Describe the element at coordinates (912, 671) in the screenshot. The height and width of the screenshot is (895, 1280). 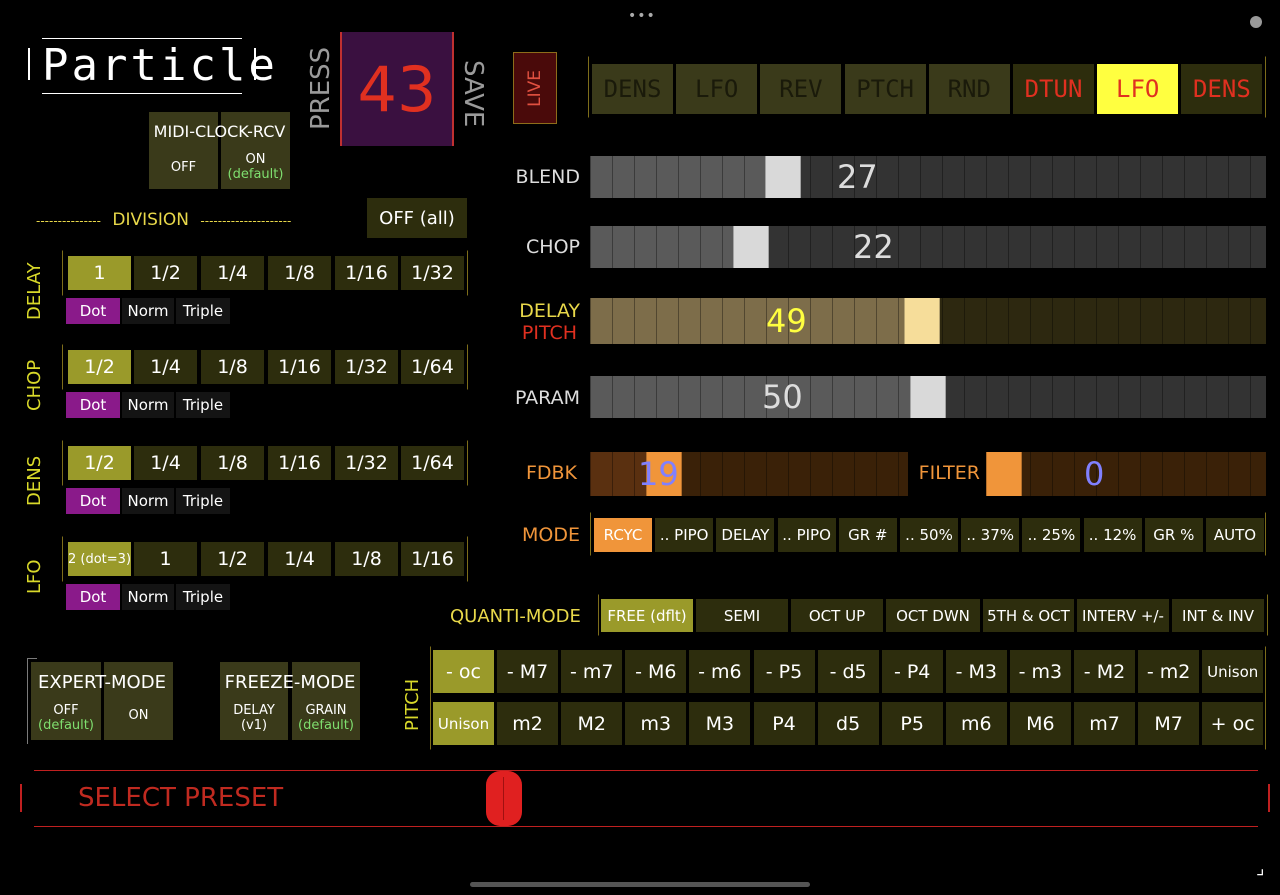
I see `pitch-row1-7: - P4` at that location.